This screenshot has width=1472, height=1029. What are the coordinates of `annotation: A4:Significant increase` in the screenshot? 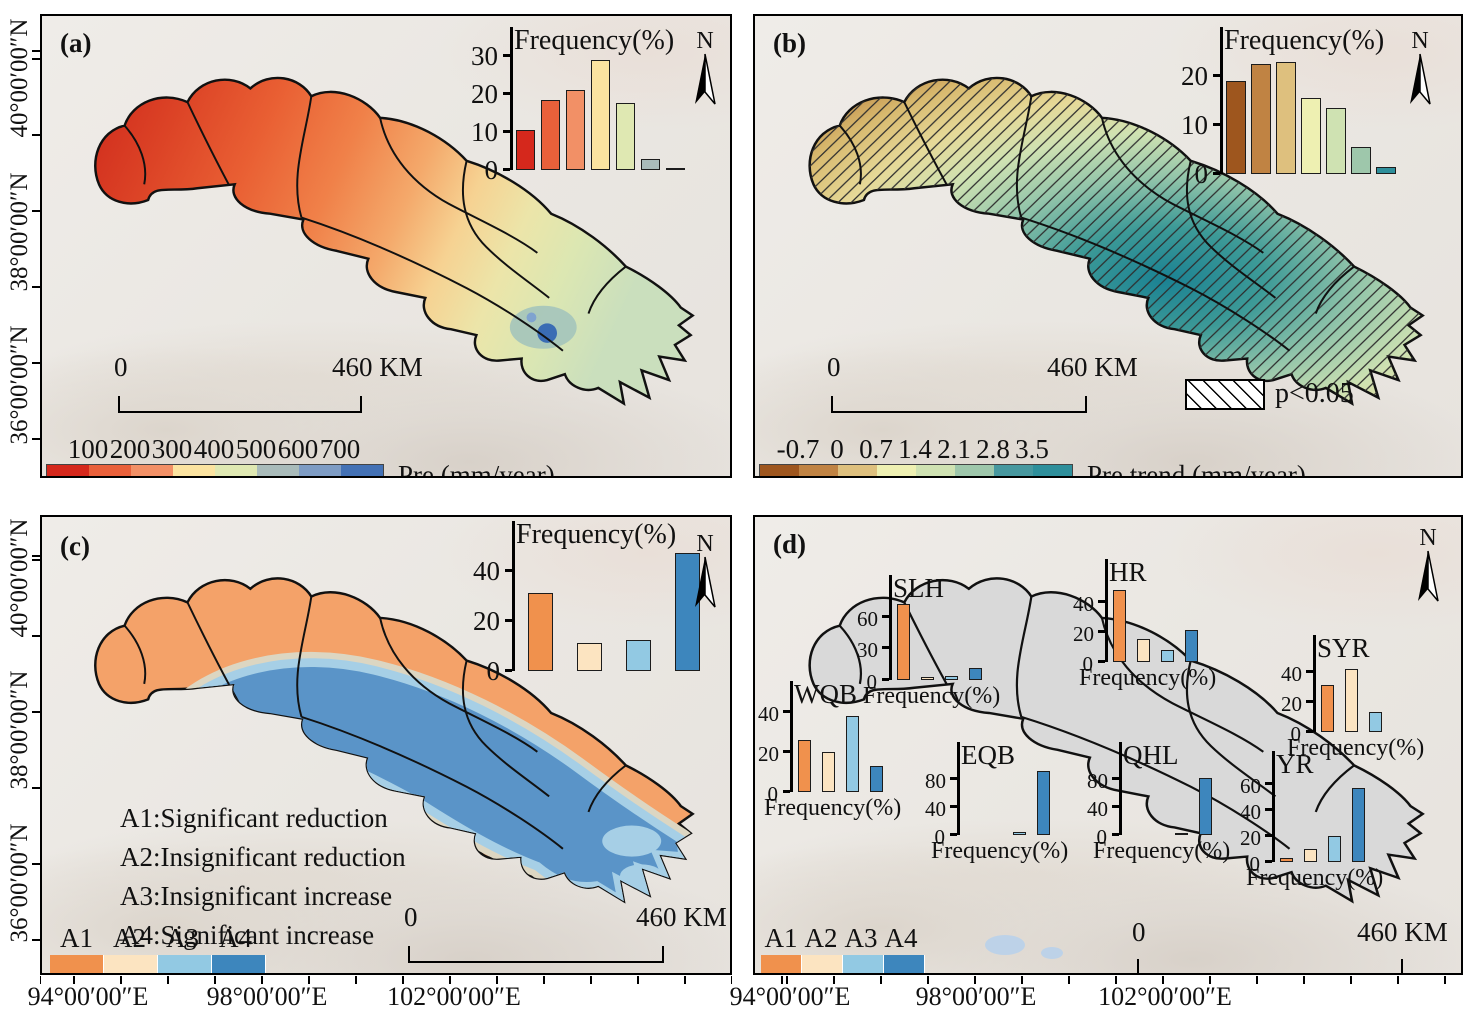 It's located at (247, 935).